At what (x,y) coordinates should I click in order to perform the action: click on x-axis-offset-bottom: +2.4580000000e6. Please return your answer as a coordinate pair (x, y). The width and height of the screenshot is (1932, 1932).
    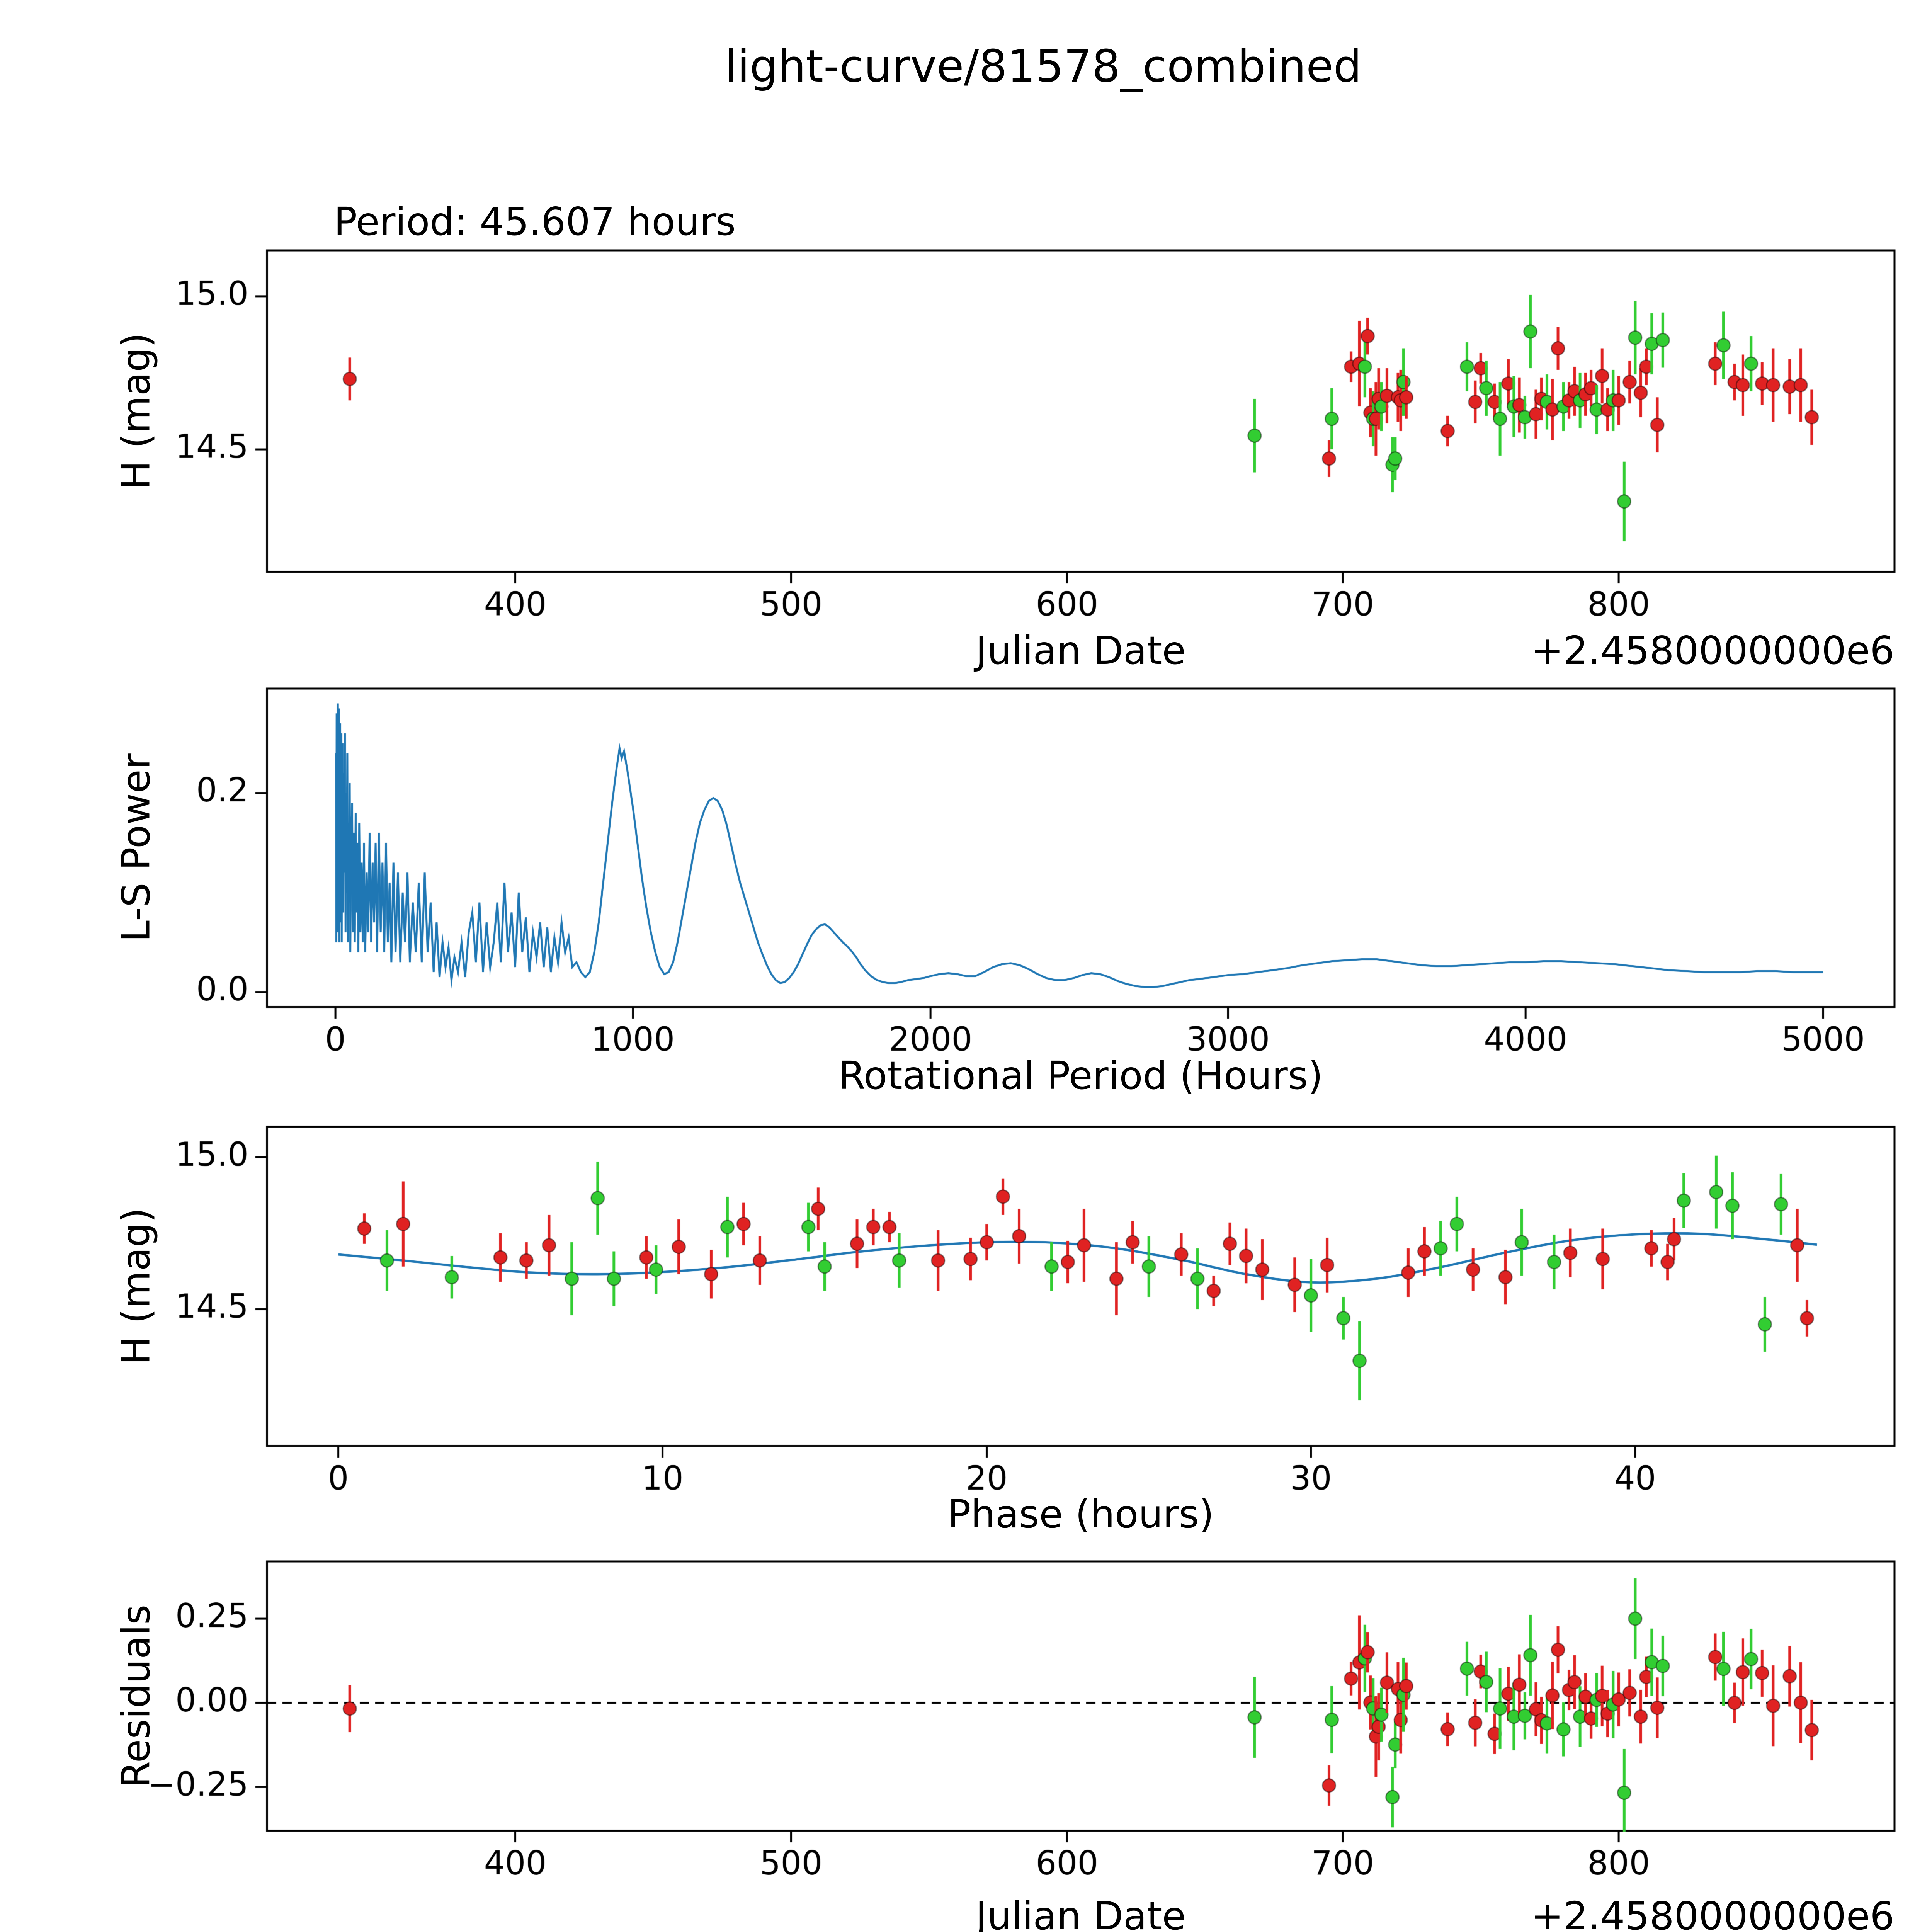
    Looking at the image, I should click on (1713, 1913).